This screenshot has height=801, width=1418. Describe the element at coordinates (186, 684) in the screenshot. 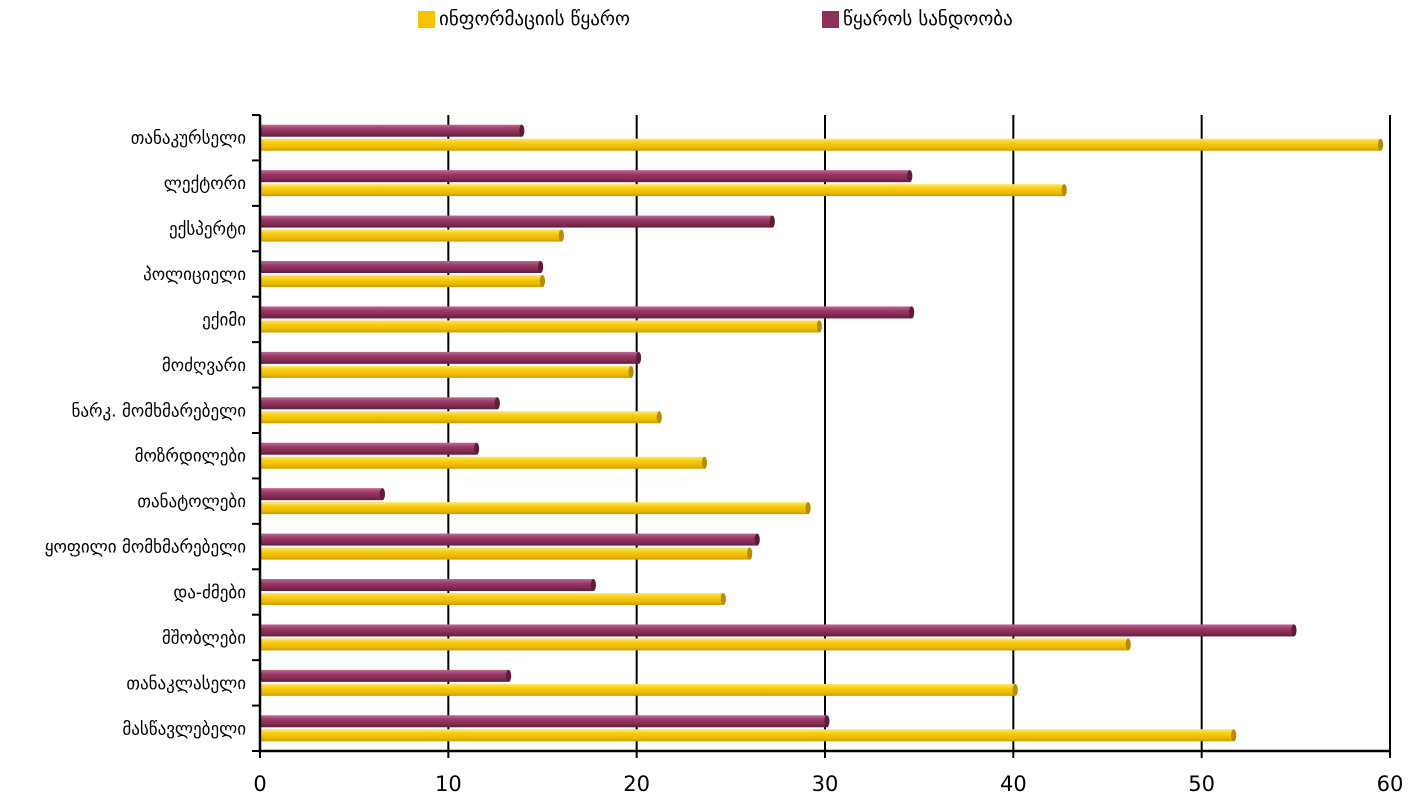

I see `category-label-12: თანაკლასელი` at that location.